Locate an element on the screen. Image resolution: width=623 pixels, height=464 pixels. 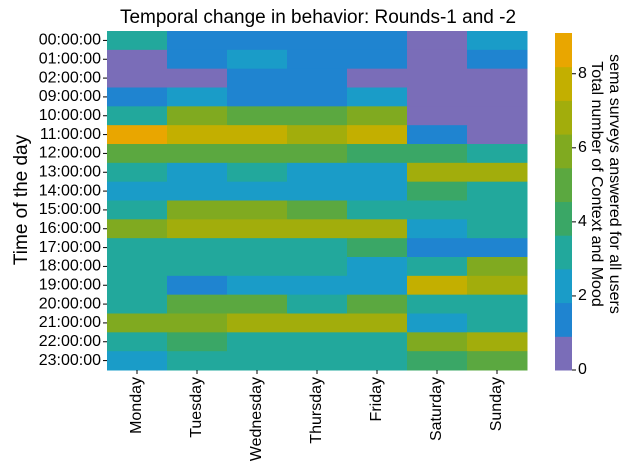
x-tick-label: Saturday is located at coordinates (436, 409).